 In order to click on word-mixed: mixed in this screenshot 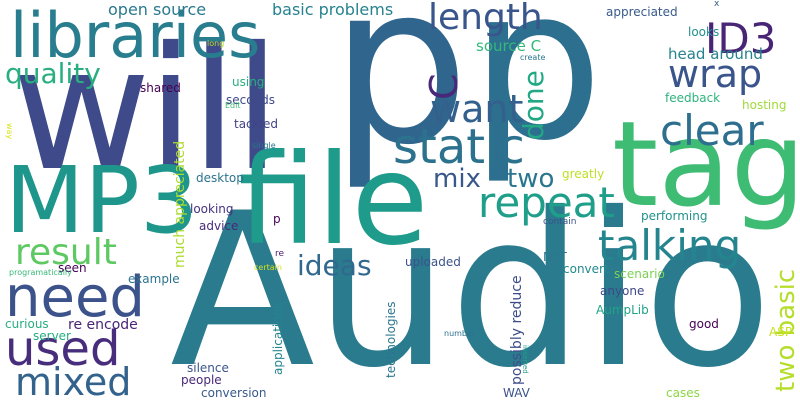, I will do `click(73, 381)`.